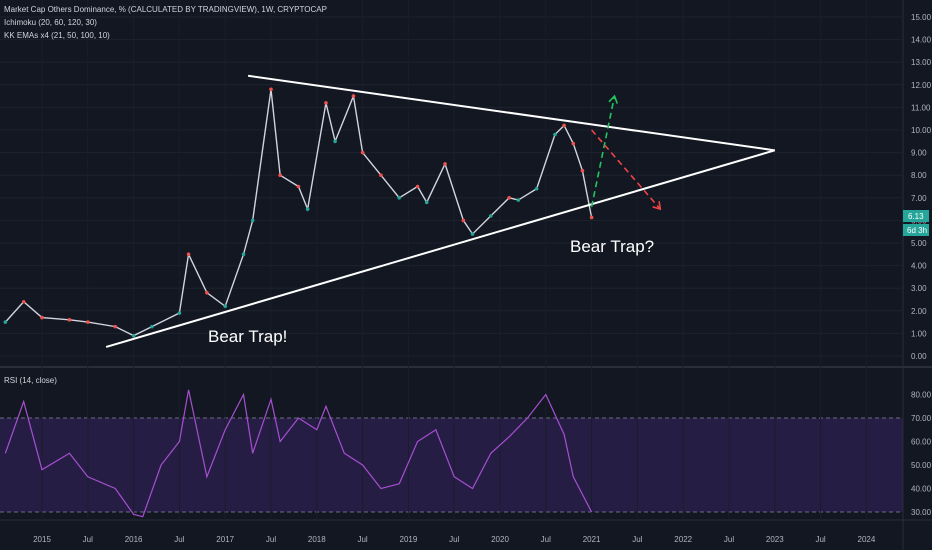  Describe the element at coordinates (921, 62) in the screenshot. I see `price-tick-label: 13.00` at that location.